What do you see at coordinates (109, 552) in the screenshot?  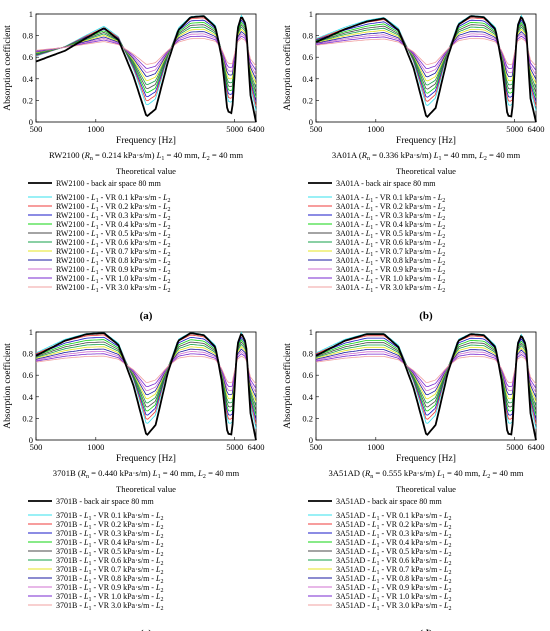 I see `legend-label-5: 3701B - L1 - VR 0.5 kPa·s/m - L2` at bounding box center [109, 552].